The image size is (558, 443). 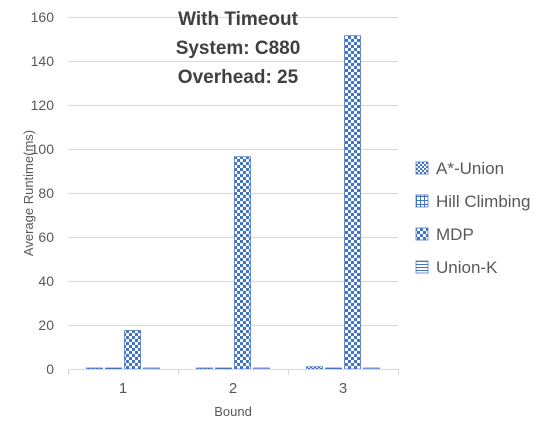 I want to click on legend-swatch-a-union, so click(x=422, y=168).